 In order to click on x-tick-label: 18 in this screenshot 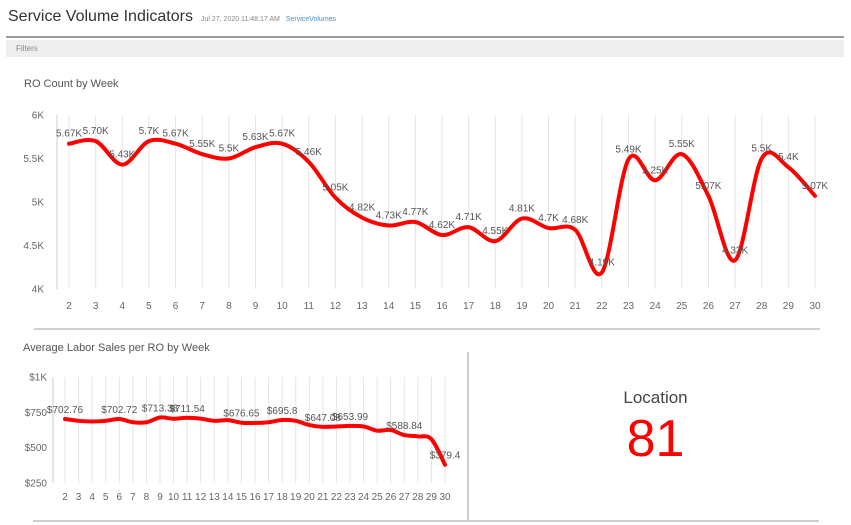, I will do `click(496, 306)`.